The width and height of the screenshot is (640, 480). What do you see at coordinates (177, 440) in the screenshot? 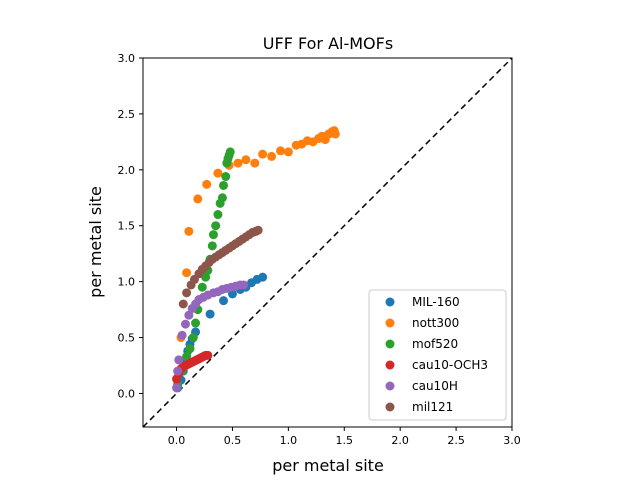
I see `x-tick-label: 0.0` at bounding box center [177, 440].